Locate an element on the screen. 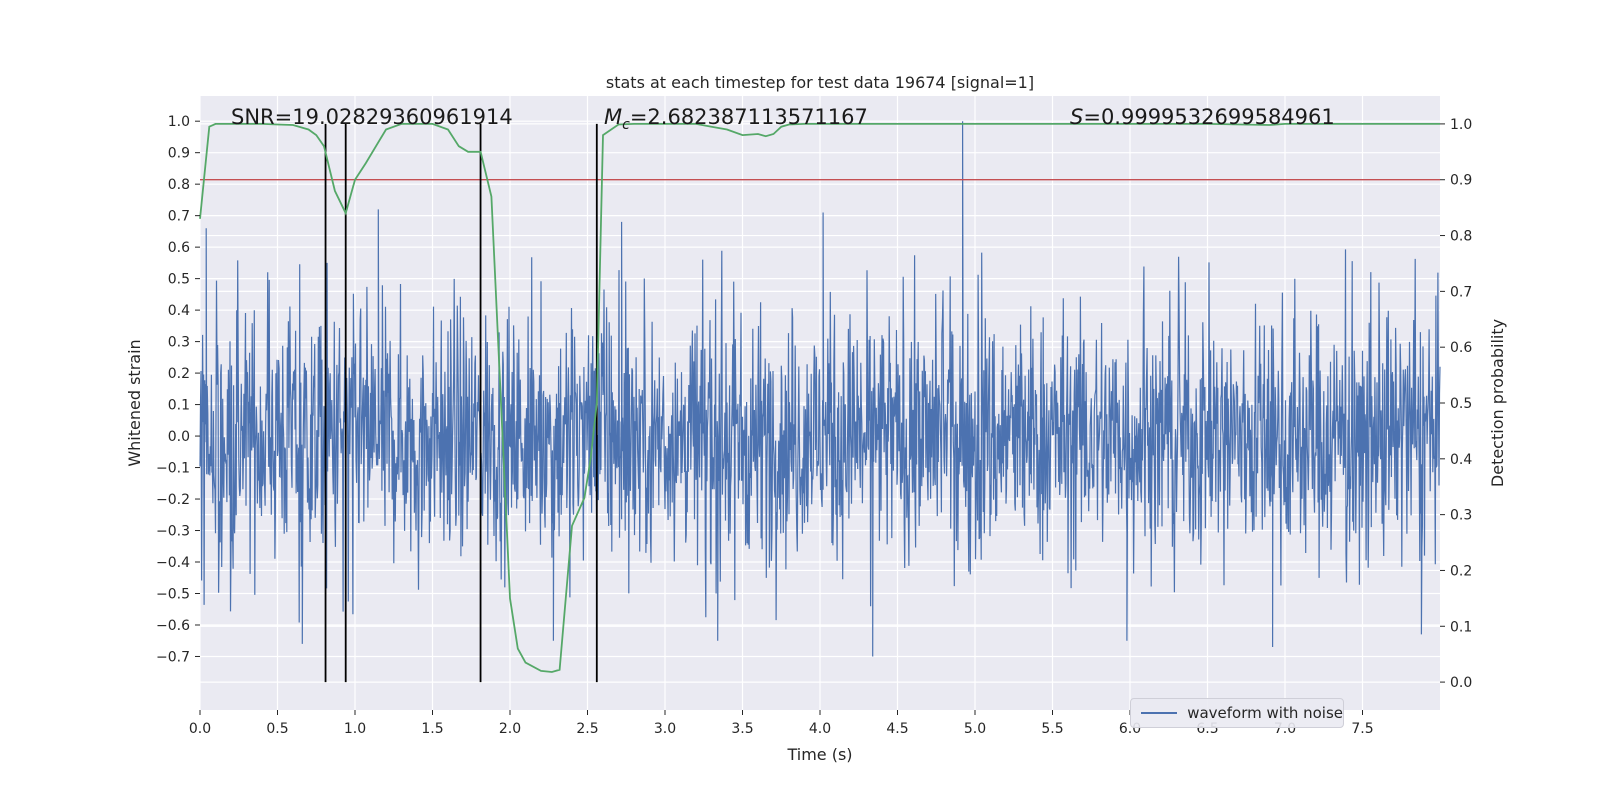 Image resolution: width=1600 pixels, height=804 pixels. x-tick-label: 2.0 is located at coordinates (510, 729).